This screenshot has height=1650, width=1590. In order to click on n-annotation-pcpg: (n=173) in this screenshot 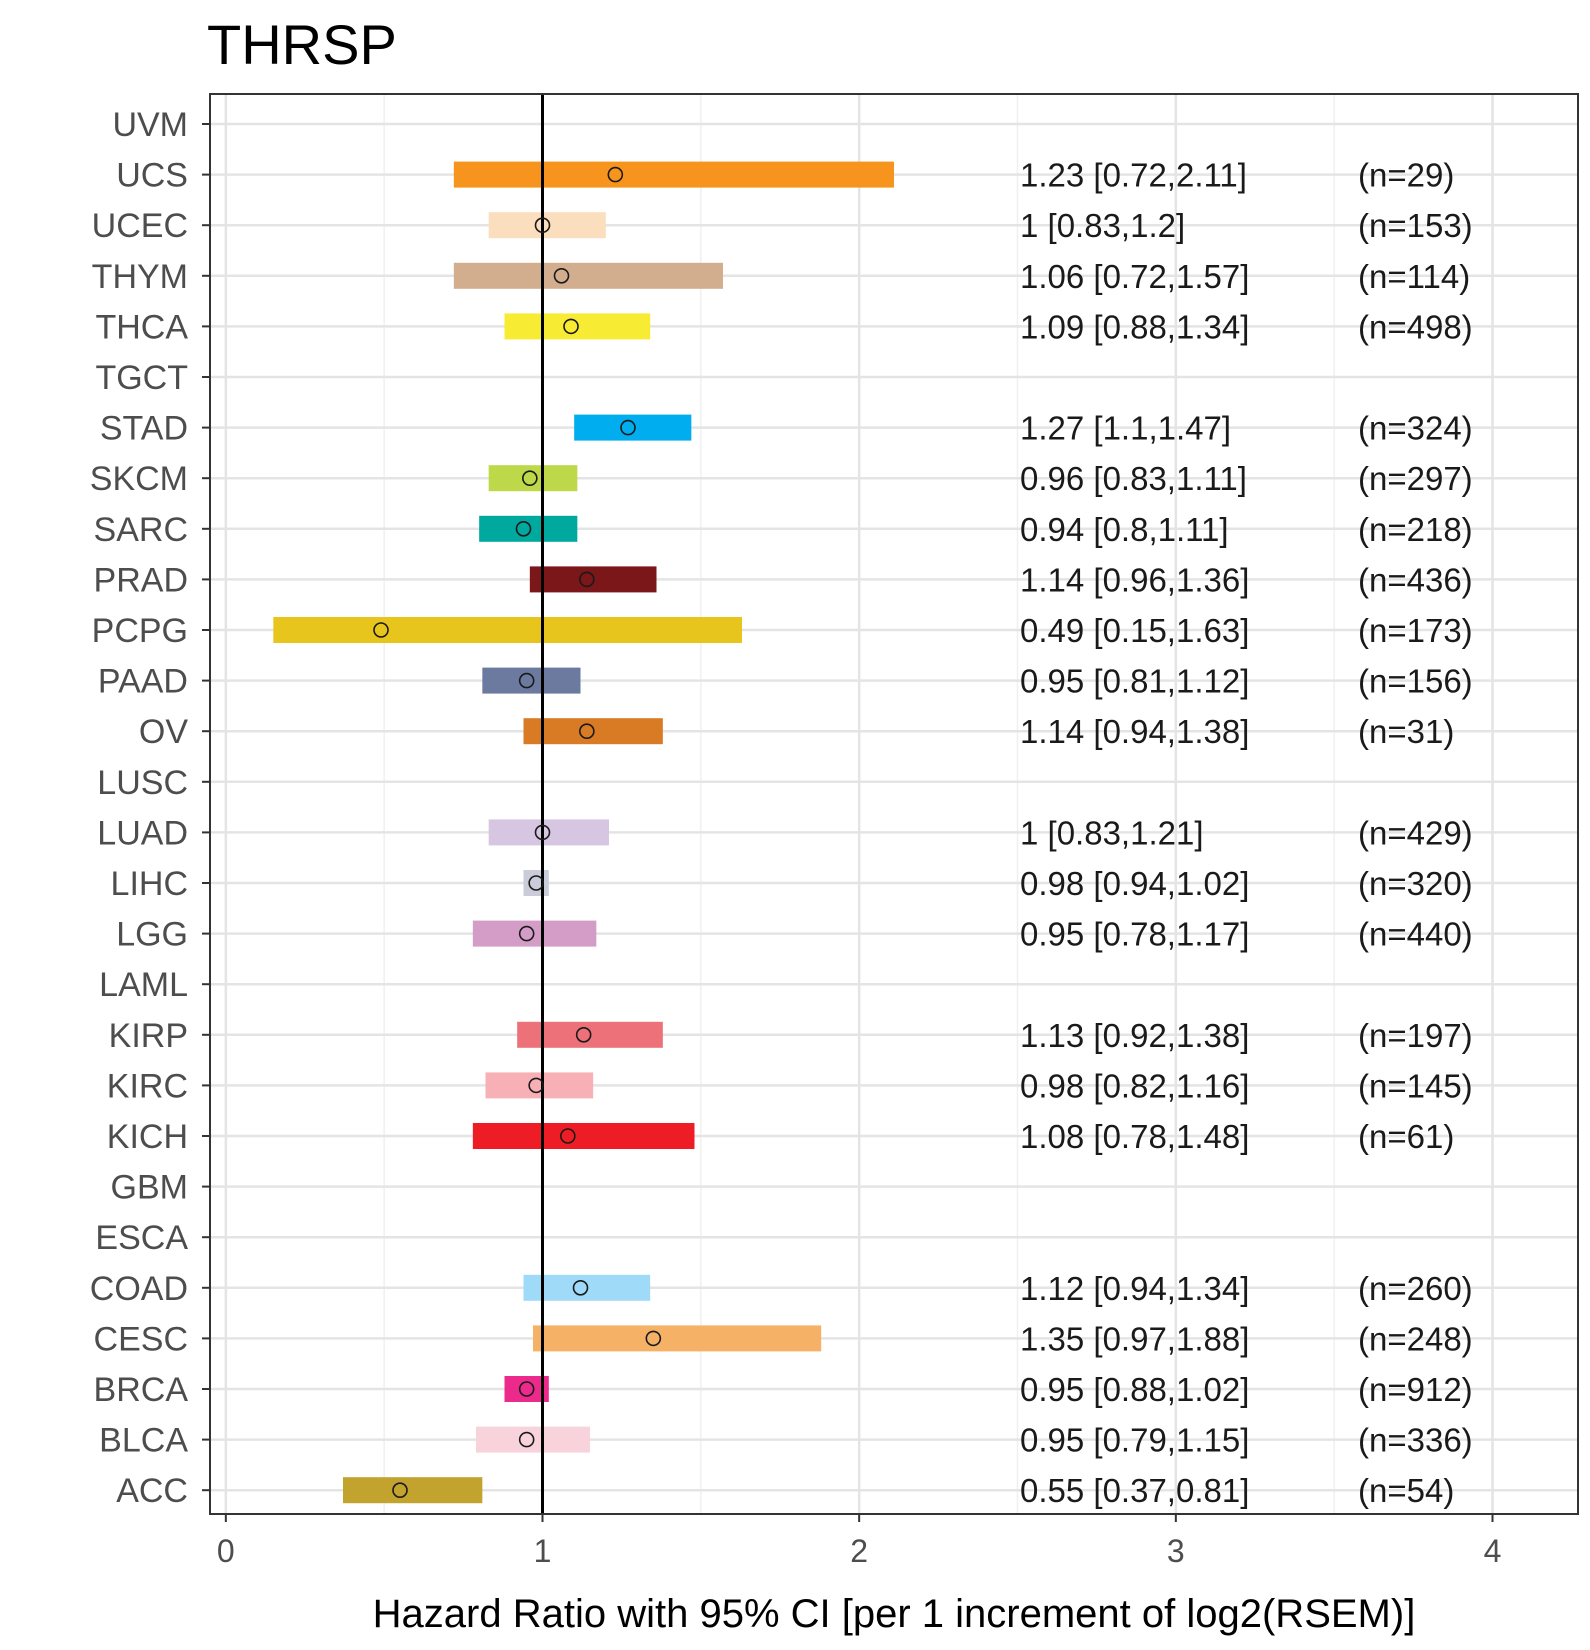, I will do `click(1415, 630)`.